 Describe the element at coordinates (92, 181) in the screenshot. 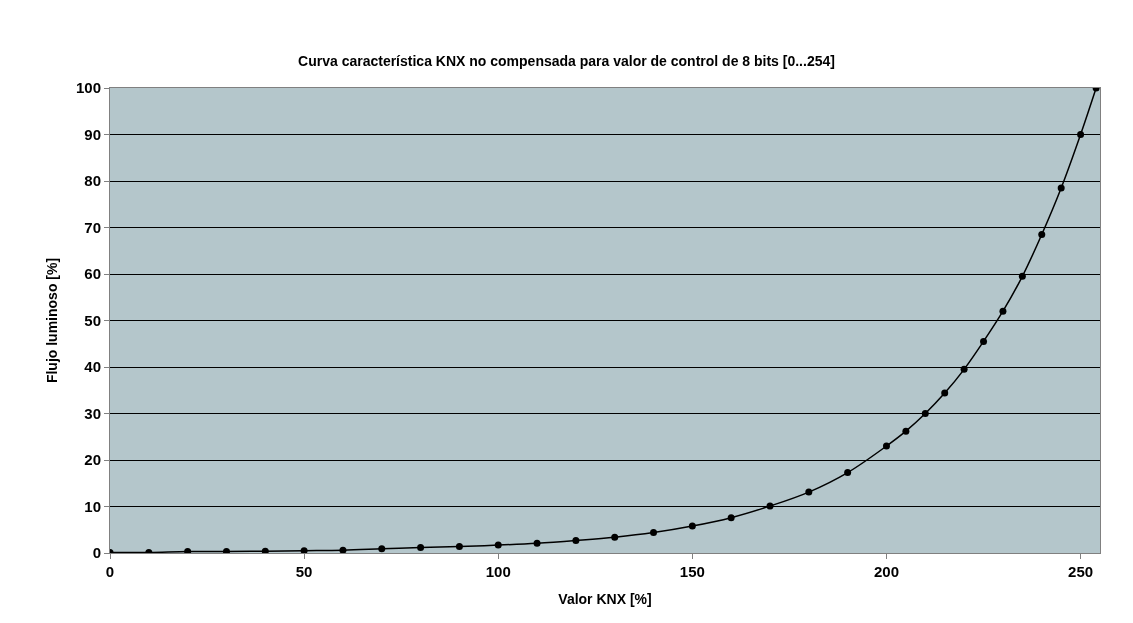

I see `y-tick-label: 80` at that location.